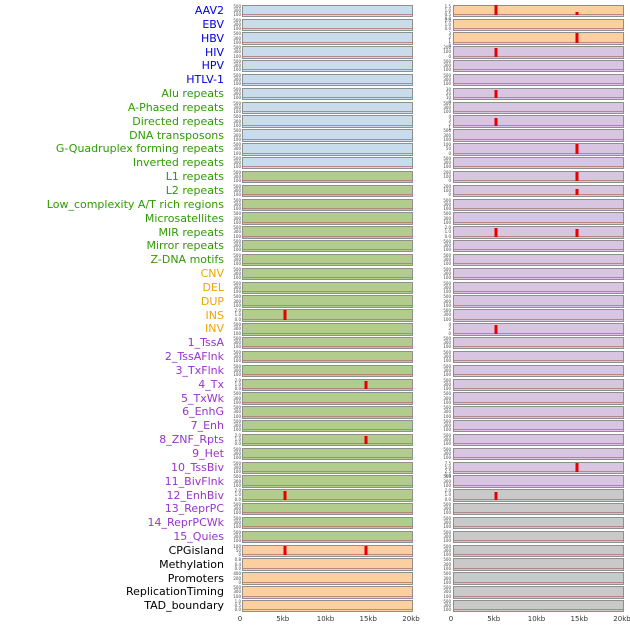 The width and height of the screenshot is (630, 630). What do you see at coordinates (315, 440) in the screenshot?
I see `track-row: 8_ZNF_Rpts 2.0 1.0 0.0 500 300 100` at bounding box center [315, 440].